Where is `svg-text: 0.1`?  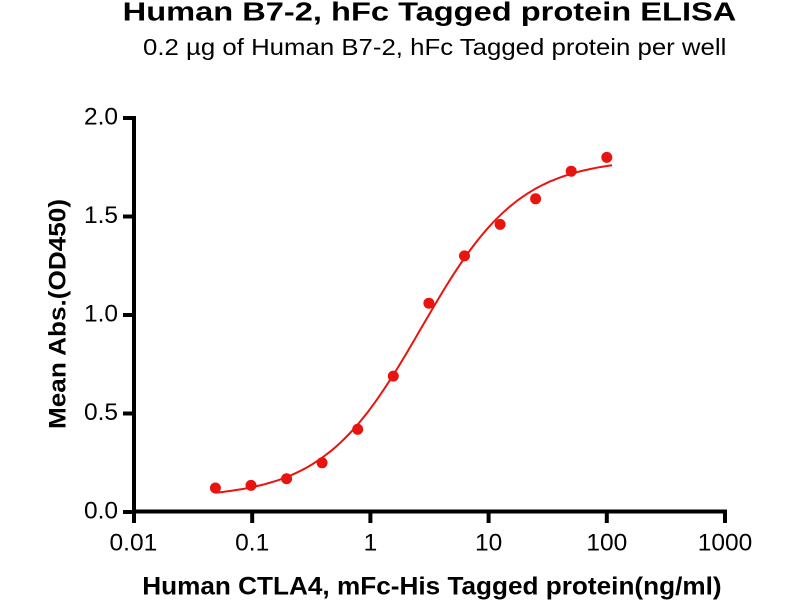 svg-text: 0.1 is located at coordinates (252, 543).